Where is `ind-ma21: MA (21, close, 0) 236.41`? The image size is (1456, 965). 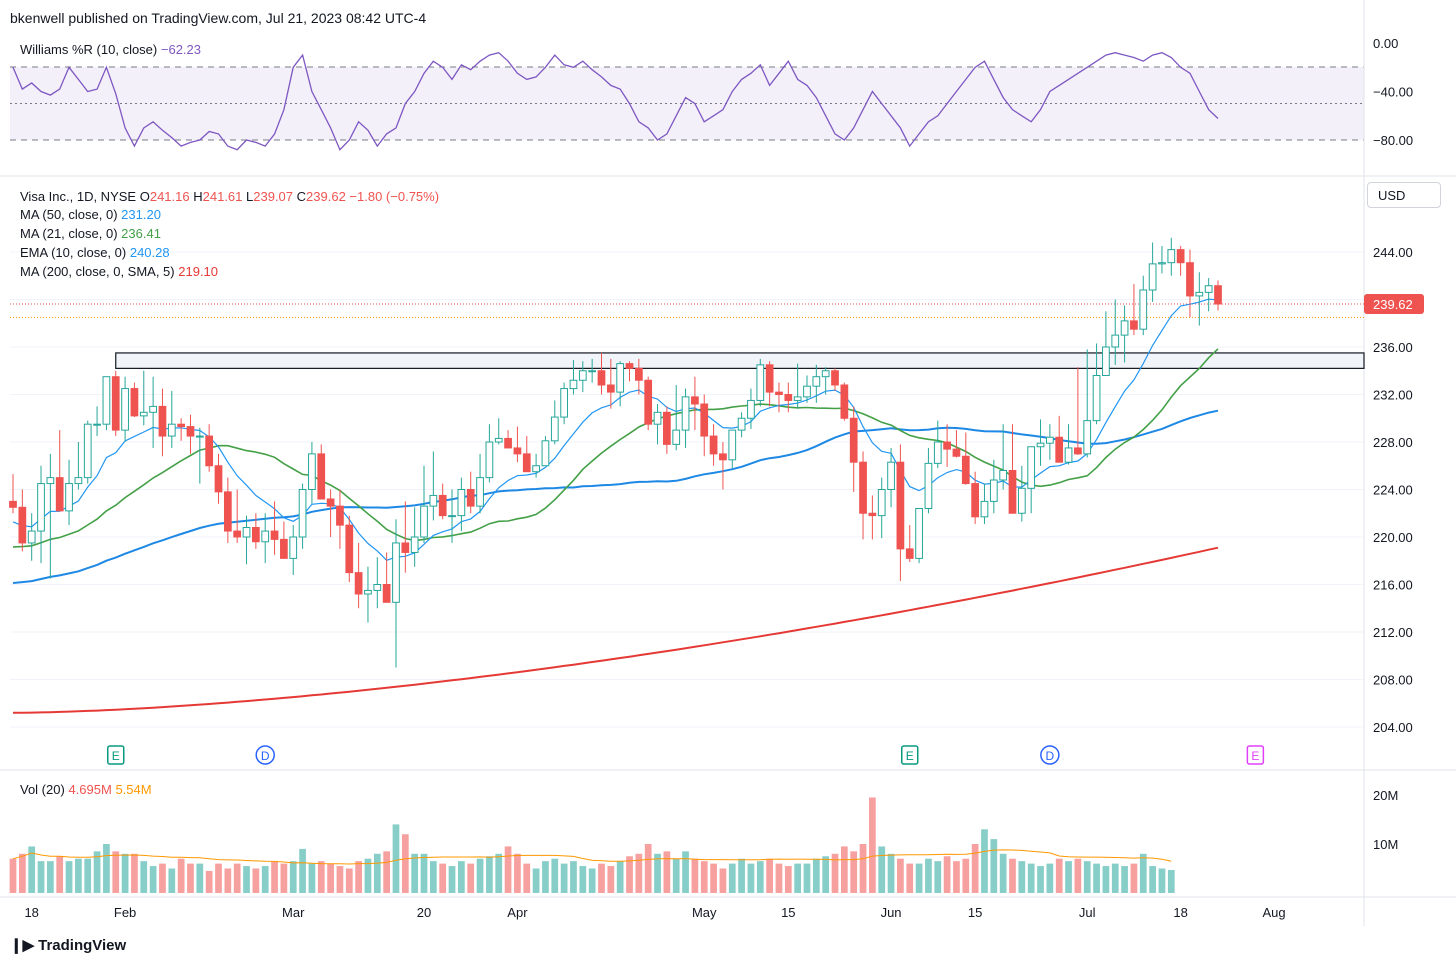 ind-ma21: MA (21, close, 0) 236.41 is located at coordinates (90, 233).